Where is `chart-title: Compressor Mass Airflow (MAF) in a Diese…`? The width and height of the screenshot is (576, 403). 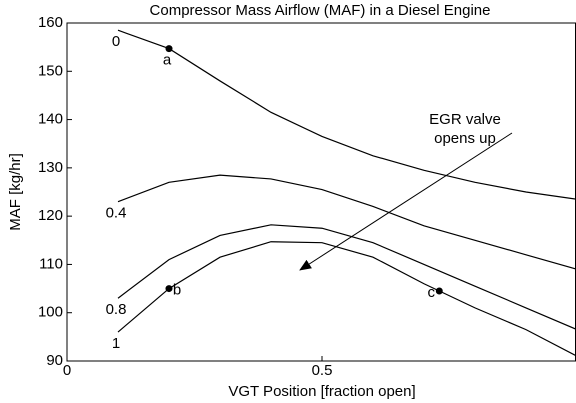 chart-title: Compressor Mass Airflow (MAF) in a Diese… is located at coordinates (320, 10).